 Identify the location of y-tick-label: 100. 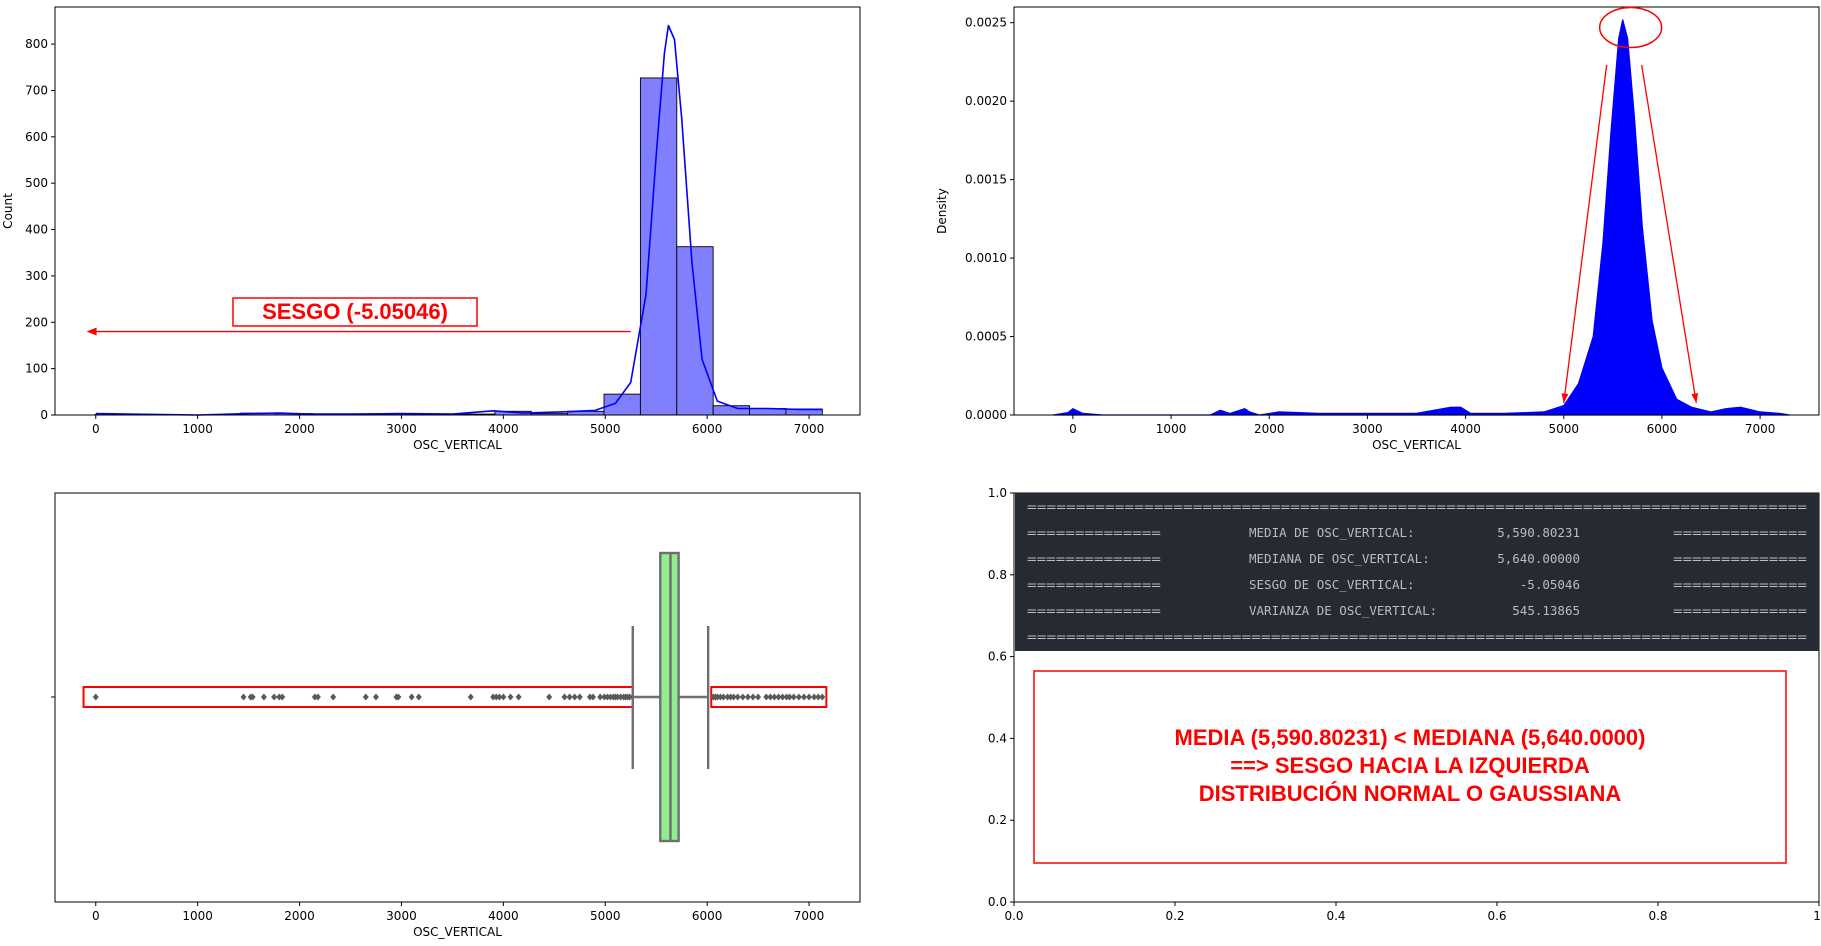
(36, 369).